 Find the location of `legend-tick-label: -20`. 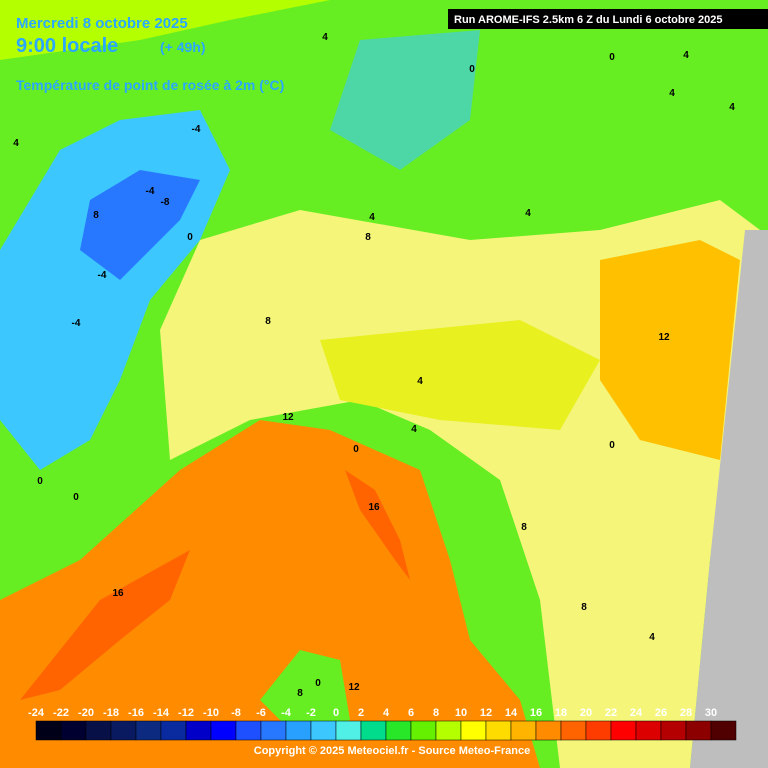

legend-tick-label: -20 is located at coordinates (86, 713).